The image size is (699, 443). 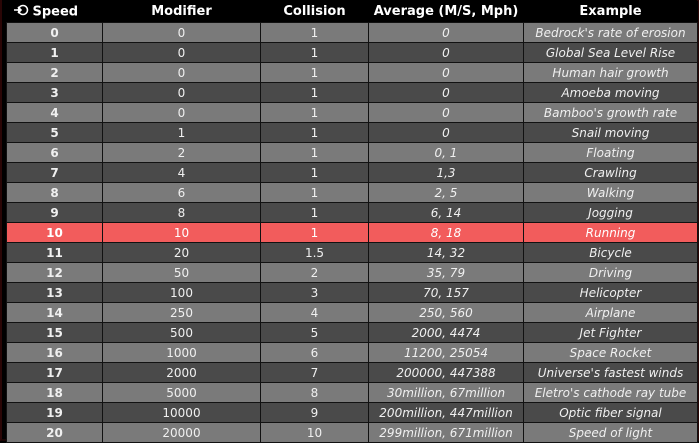 What do you see at coordinates (54, 132) in the screenshot?
I see `speed-cell: 5` at bounding box center [54, 132].